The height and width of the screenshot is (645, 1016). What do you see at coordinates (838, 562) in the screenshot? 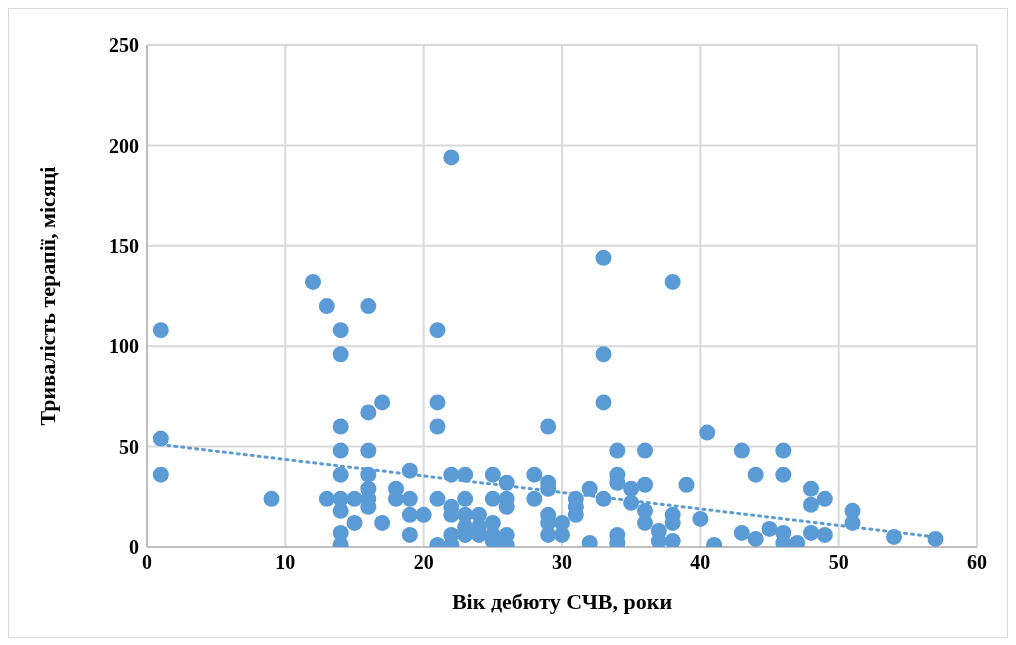
I see `x-tick-label: 50` at bounding box center [838, 562].